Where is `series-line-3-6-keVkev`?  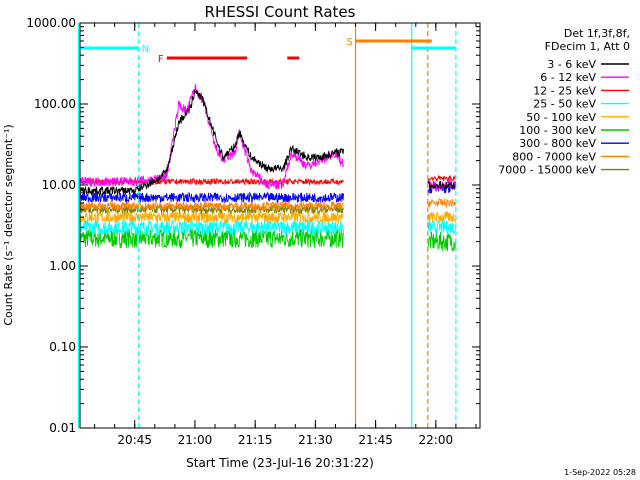
series-line-3-6-keVkev is located at coordinates (212, 142).